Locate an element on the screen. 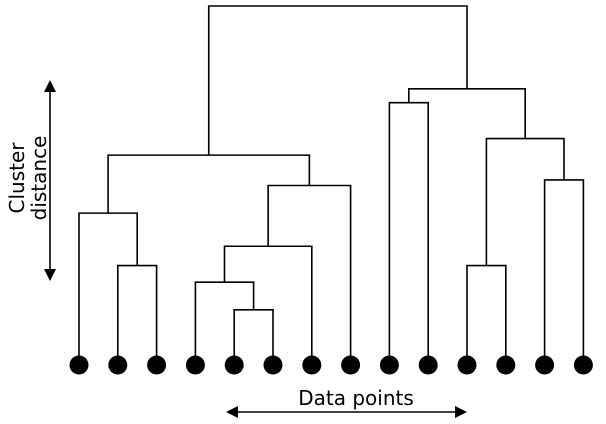 This screenshot has width=606, height=424. merge-link-m3 is located at coordinates (253, 336).